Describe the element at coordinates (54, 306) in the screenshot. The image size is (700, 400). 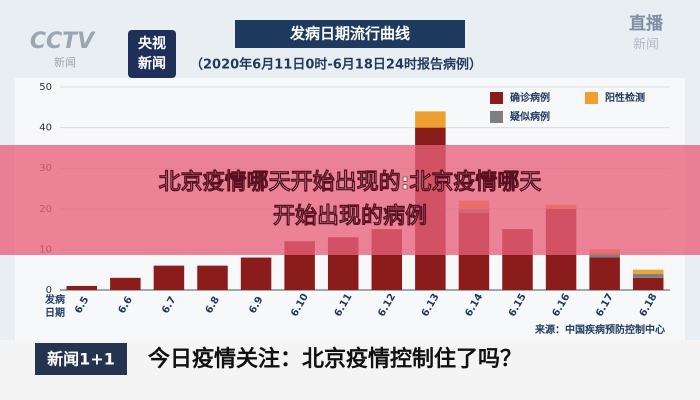
I see `x-axis-label: 发病日期` at that location.